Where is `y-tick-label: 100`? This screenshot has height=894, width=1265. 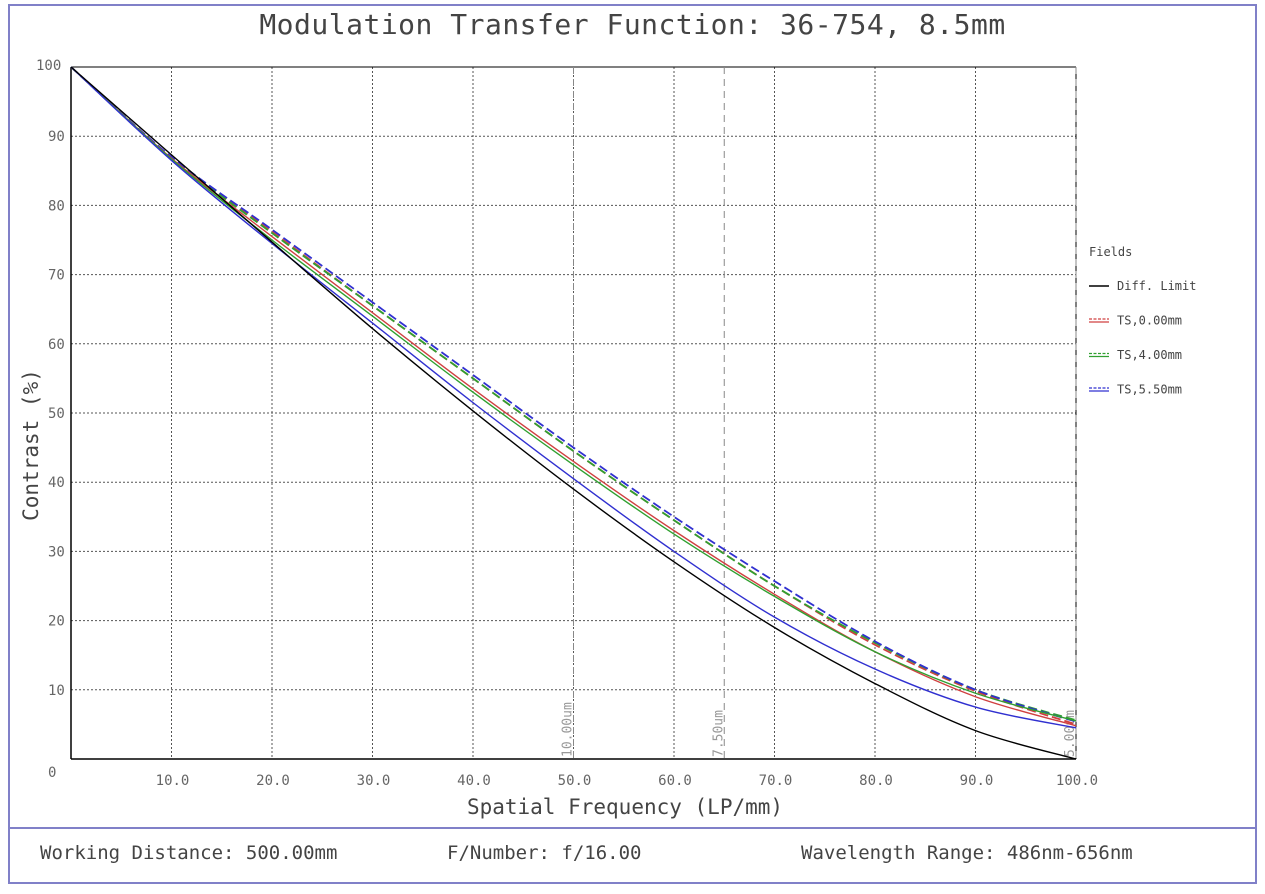 y-tick-label: 100 is located at coordinates (48, 66).